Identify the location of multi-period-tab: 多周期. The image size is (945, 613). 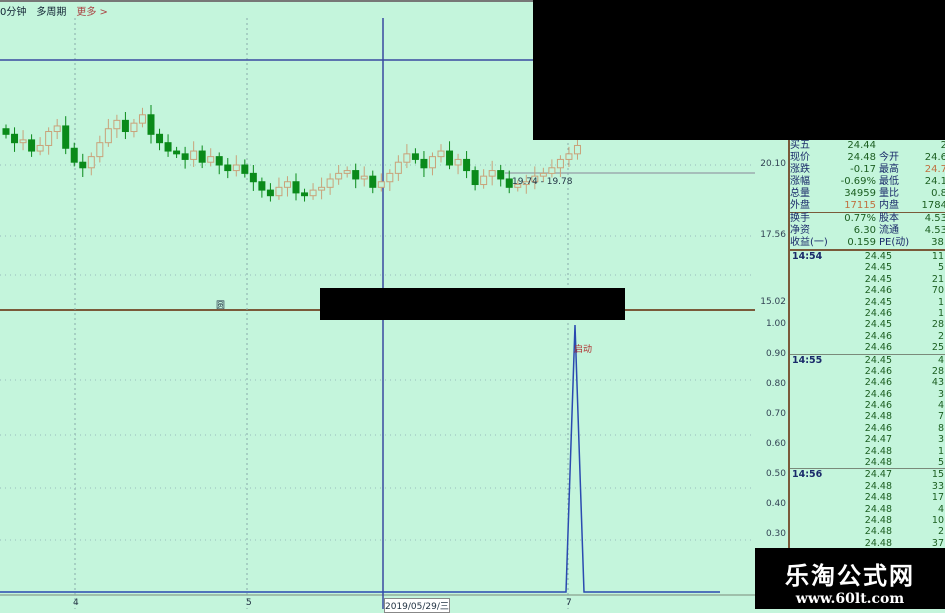
(51, 12).